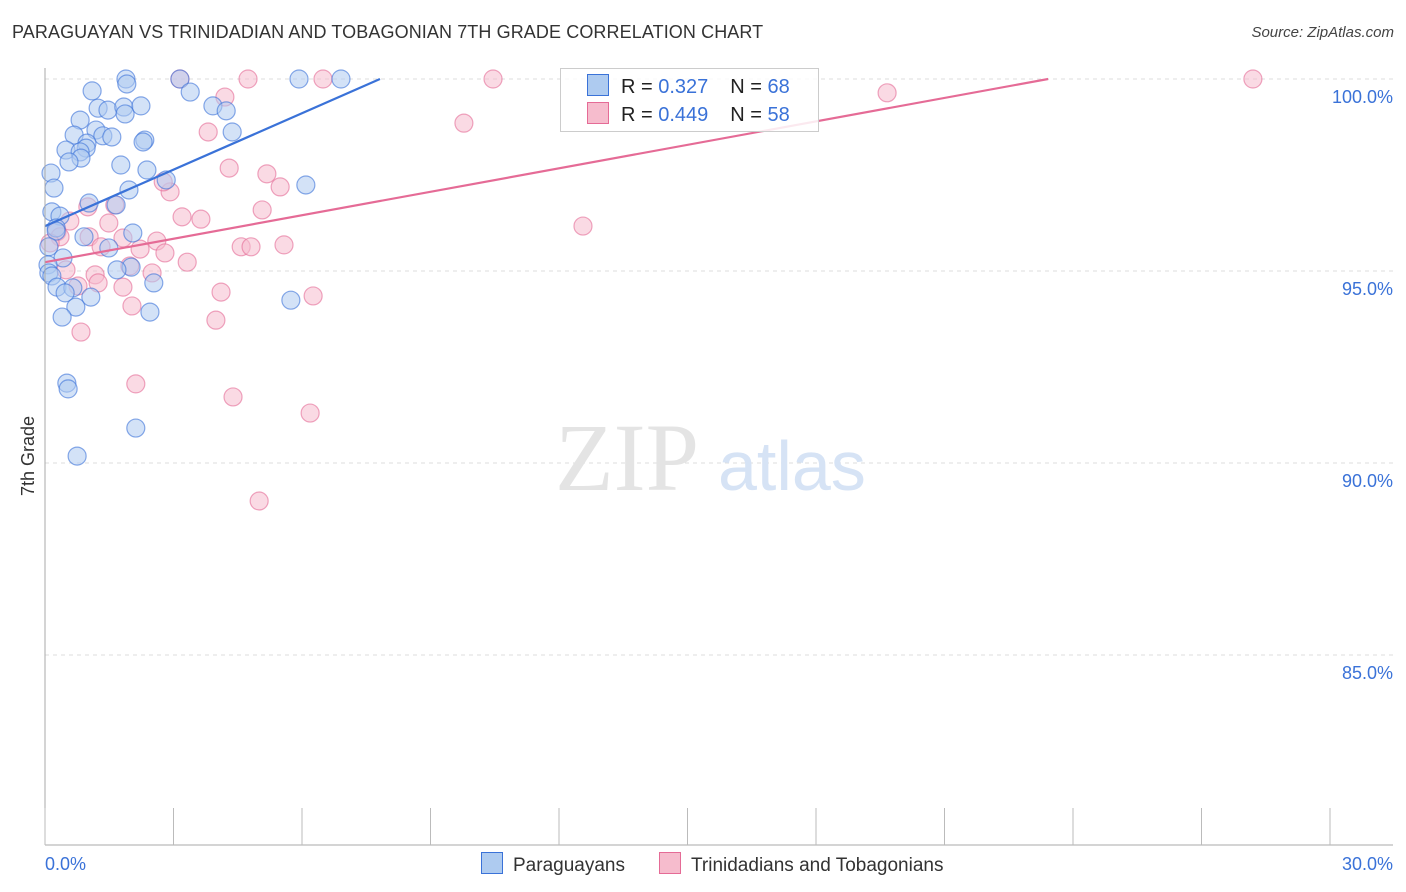  Describe the element at coordinates (212, 152) in the screenshot. I see `paraguayan-trend-line` at that location.